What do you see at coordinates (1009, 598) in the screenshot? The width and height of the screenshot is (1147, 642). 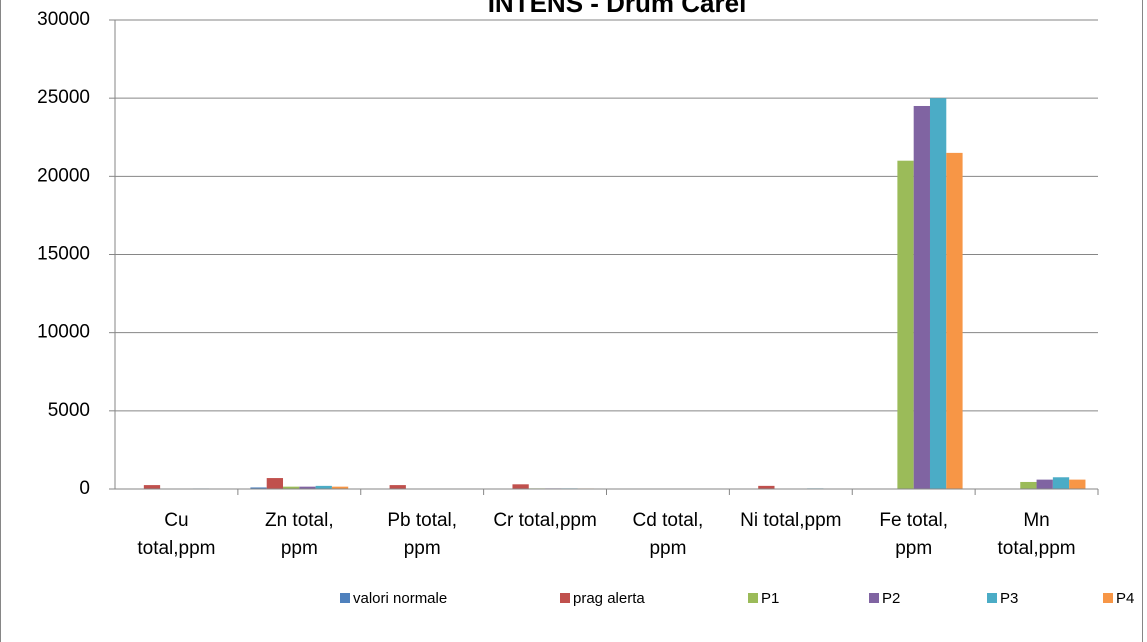 I see `legend-label: P3` at bounding box center [1009, 598].